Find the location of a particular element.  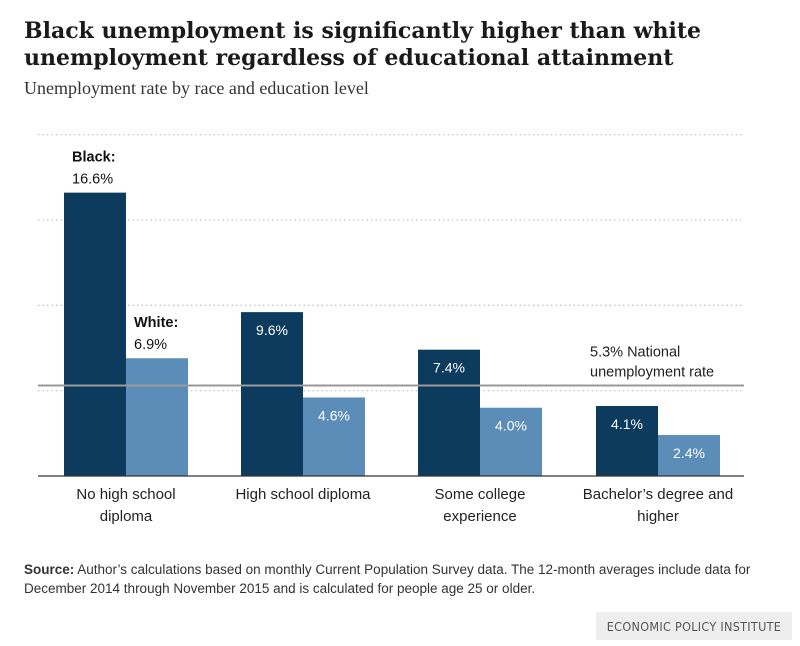

category-label: No high school is located at coordinates (125, 494).